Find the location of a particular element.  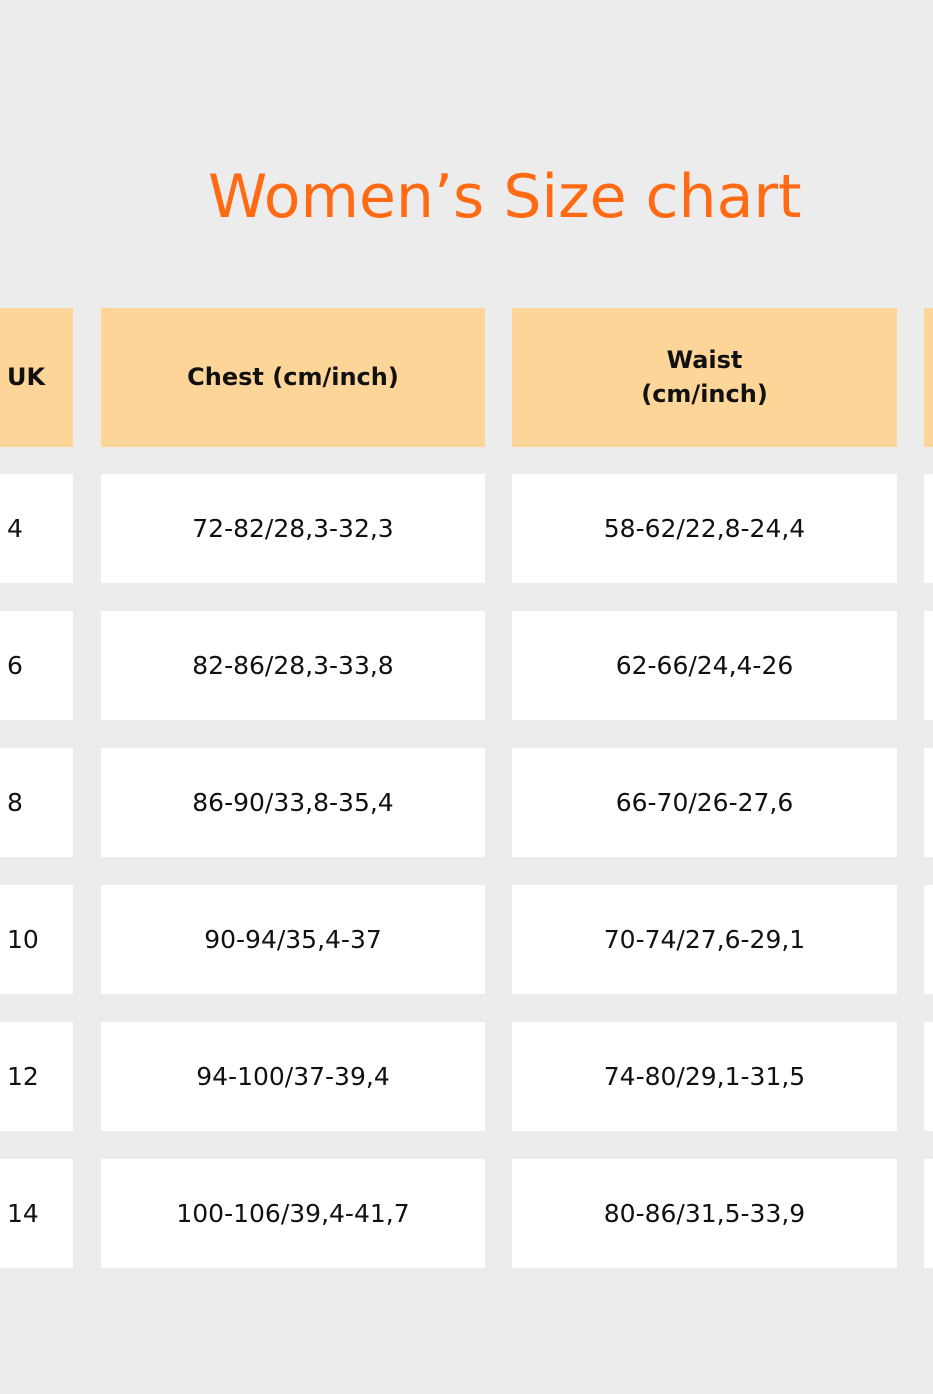

uk-cell: 10 is located at coordinates (36, 939).